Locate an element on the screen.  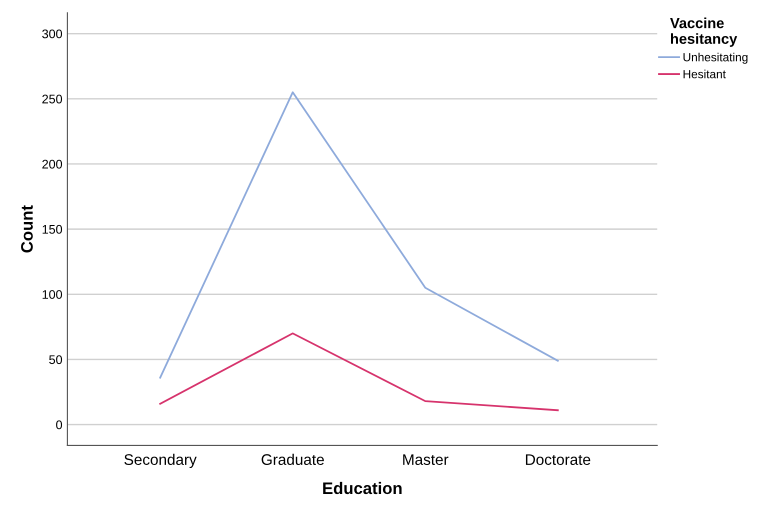
x-tick-label: Graduate is located at coordinates (293, 459).